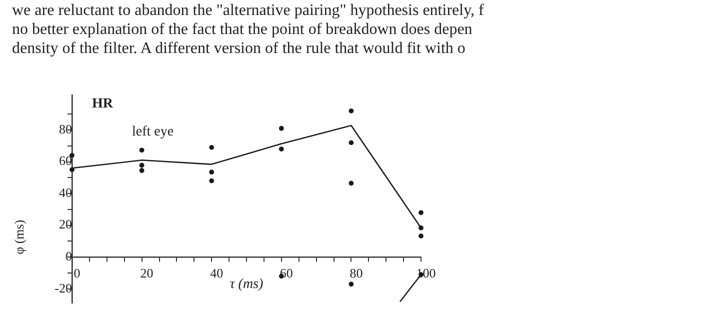 This screenshot has height=316, width=712. What do you see at coordinates (147, 272) in the screenshot?
I see `x-tick-label: 20` at bounding box center [147, 272].